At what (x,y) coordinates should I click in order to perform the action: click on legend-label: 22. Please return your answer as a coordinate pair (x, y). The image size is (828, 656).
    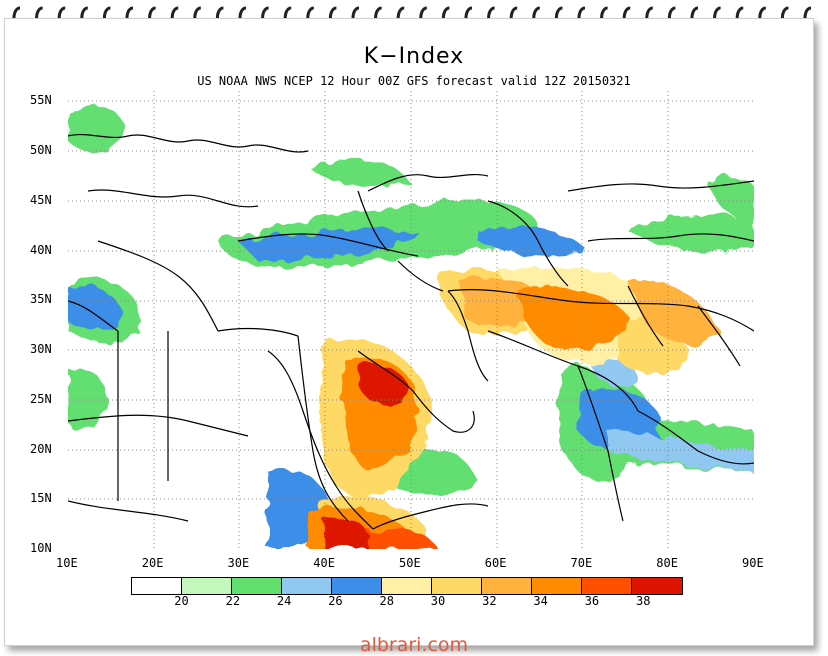
    Looking at the image, I should click on (233, 601).